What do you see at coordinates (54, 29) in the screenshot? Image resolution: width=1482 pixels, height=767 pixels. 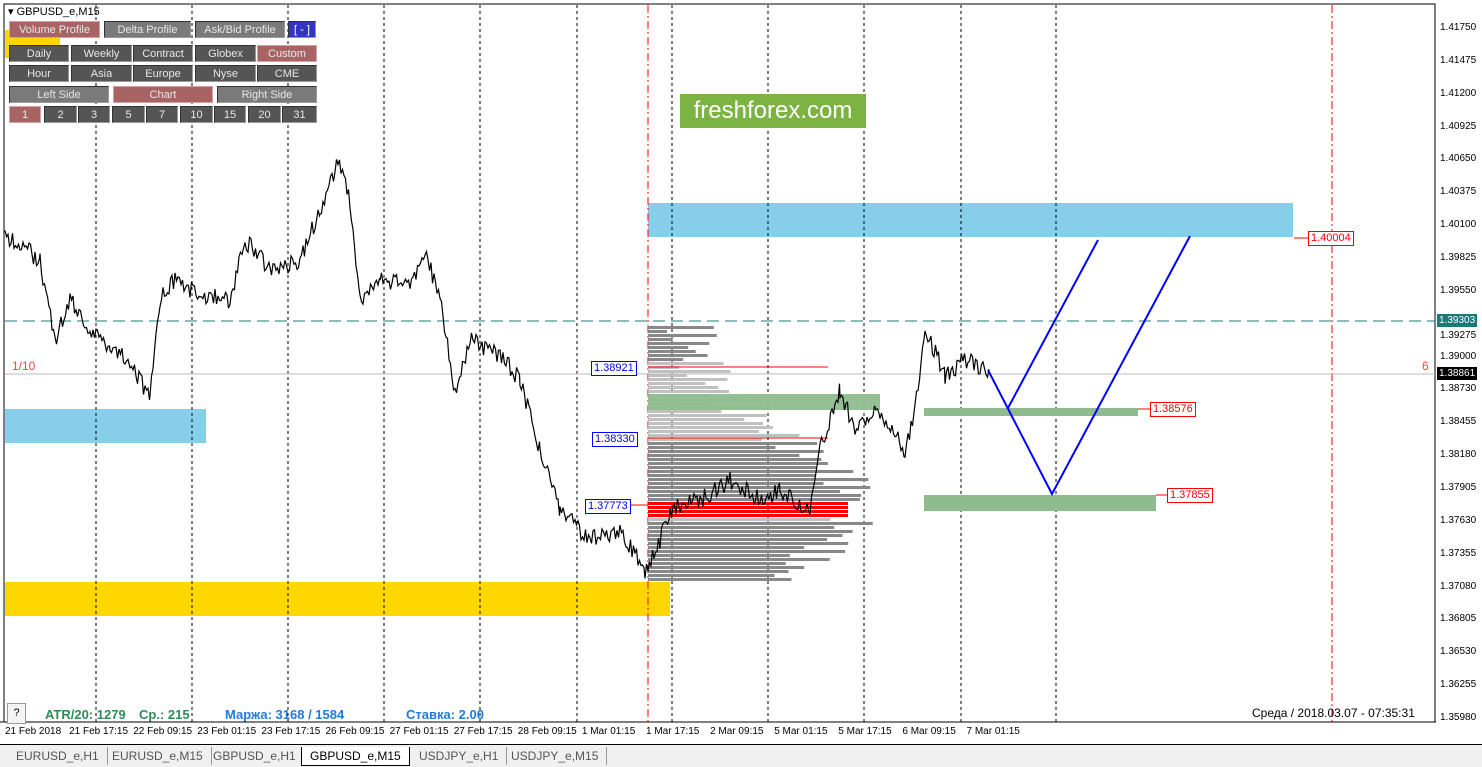 I see `profile-button-volume-profile: Volume Profile` at bounding box center [54, 29].